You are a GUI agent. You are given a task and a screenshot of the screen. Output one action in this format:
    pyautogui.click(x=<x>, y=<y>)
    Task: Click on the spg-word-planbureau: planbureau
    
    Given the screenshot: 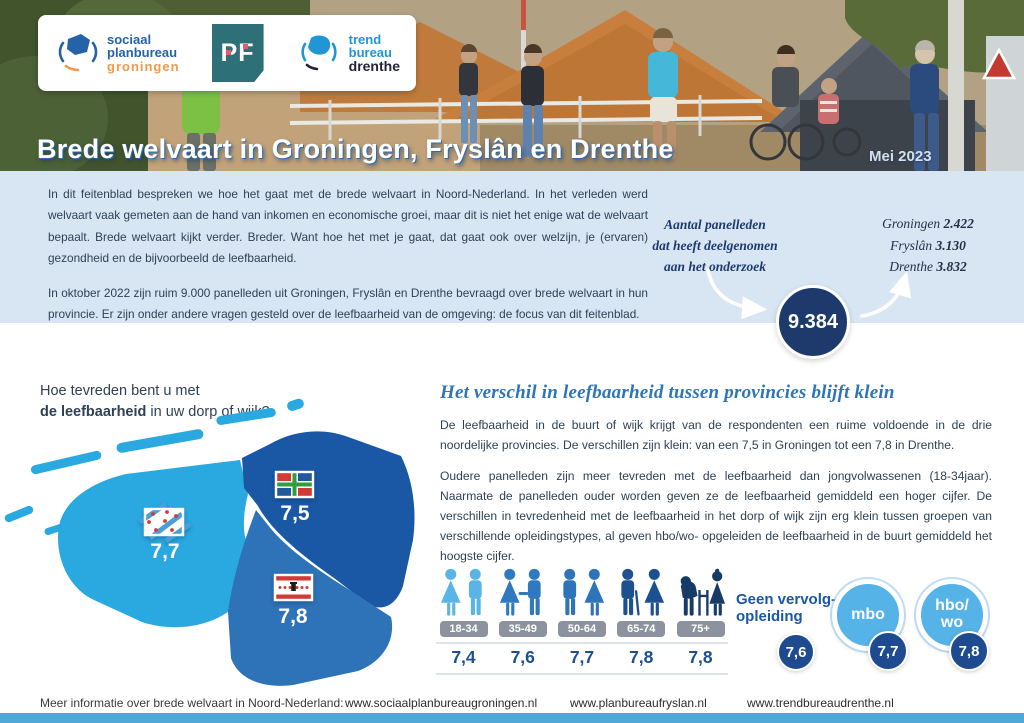 What is the action you would take?
    pyautogui.click(x=142, y=53)
    